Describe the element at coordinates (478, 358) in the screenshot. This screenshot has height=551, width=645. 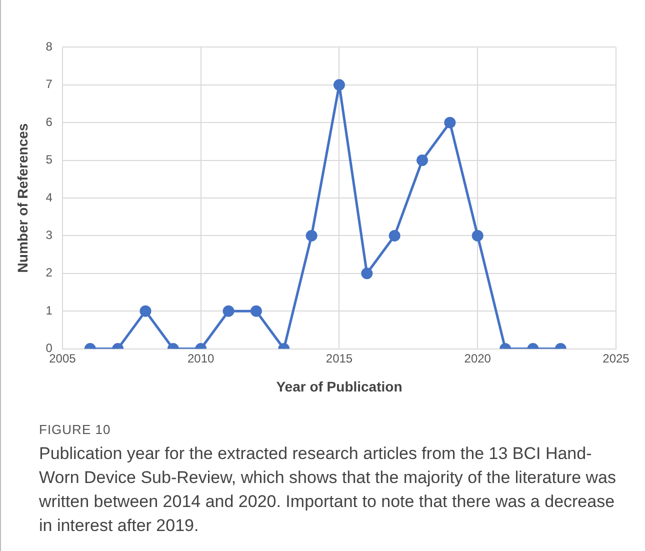
I see `x-tick-label: 2020` at that location.